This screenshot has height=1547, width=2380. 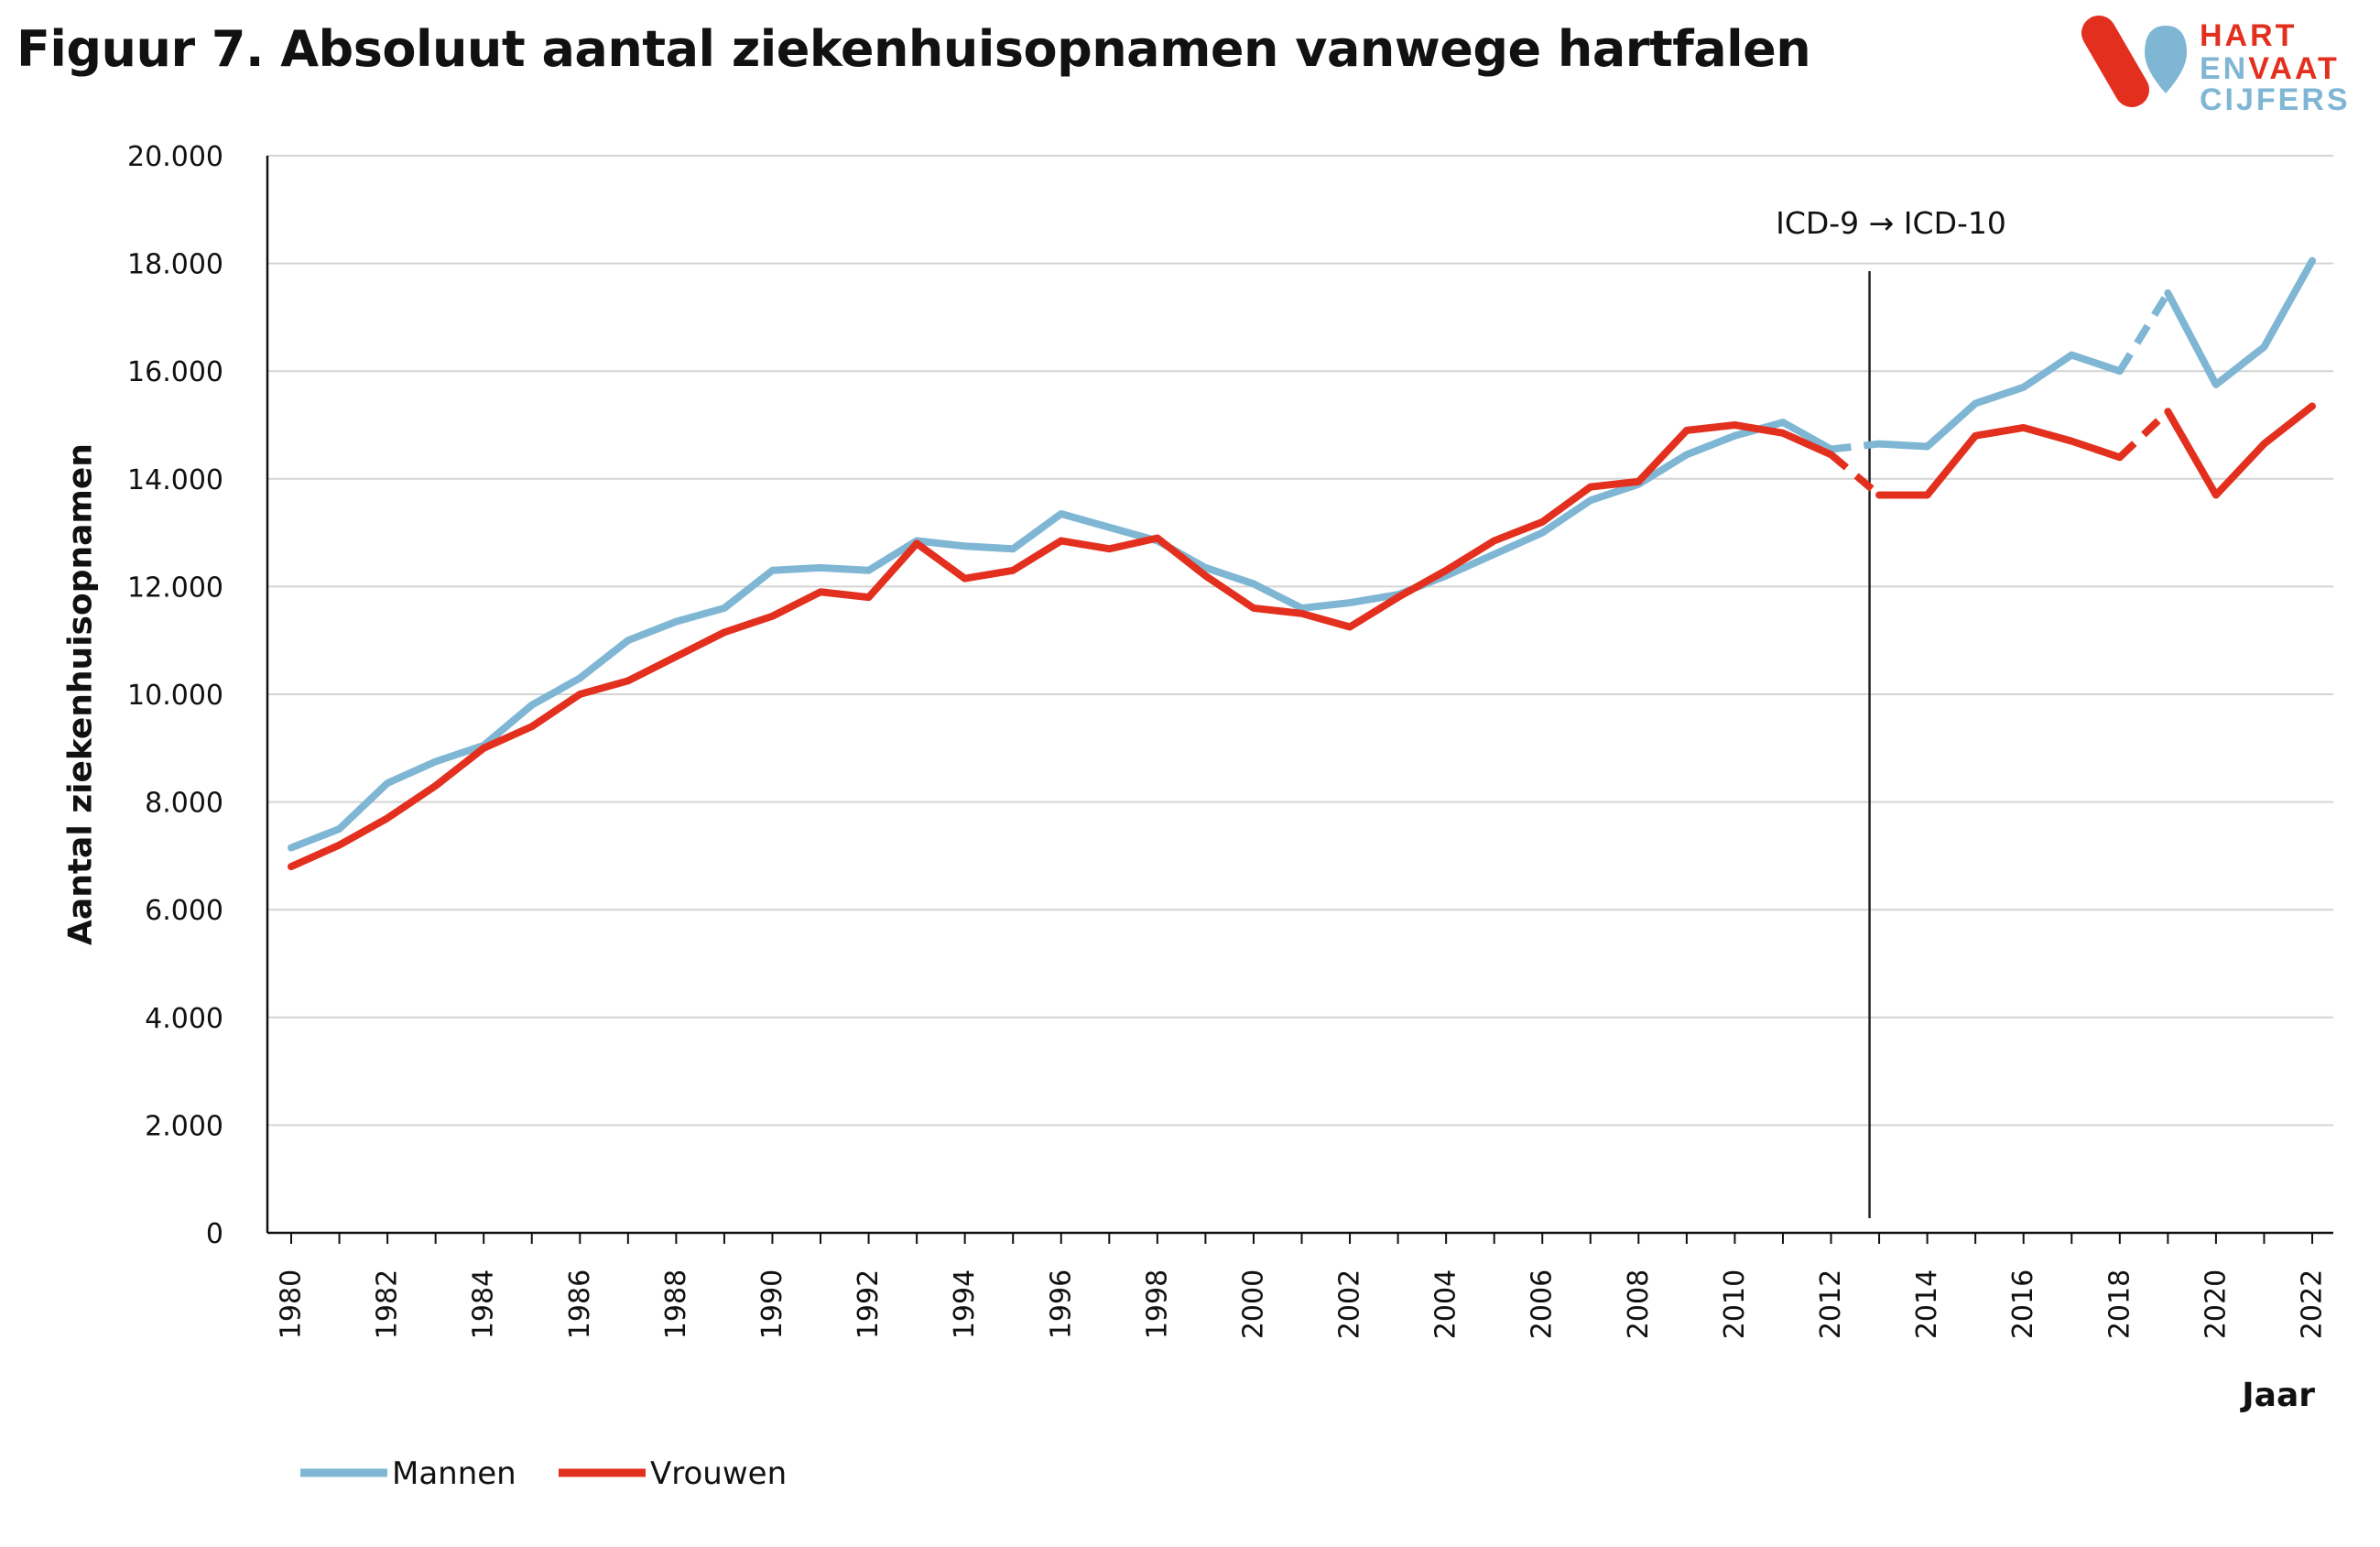 What do you see at coordinates (2216, 1304) in the screenshot?
I see `x-tick-label: 2020` at bounding box center [2216, 1304].